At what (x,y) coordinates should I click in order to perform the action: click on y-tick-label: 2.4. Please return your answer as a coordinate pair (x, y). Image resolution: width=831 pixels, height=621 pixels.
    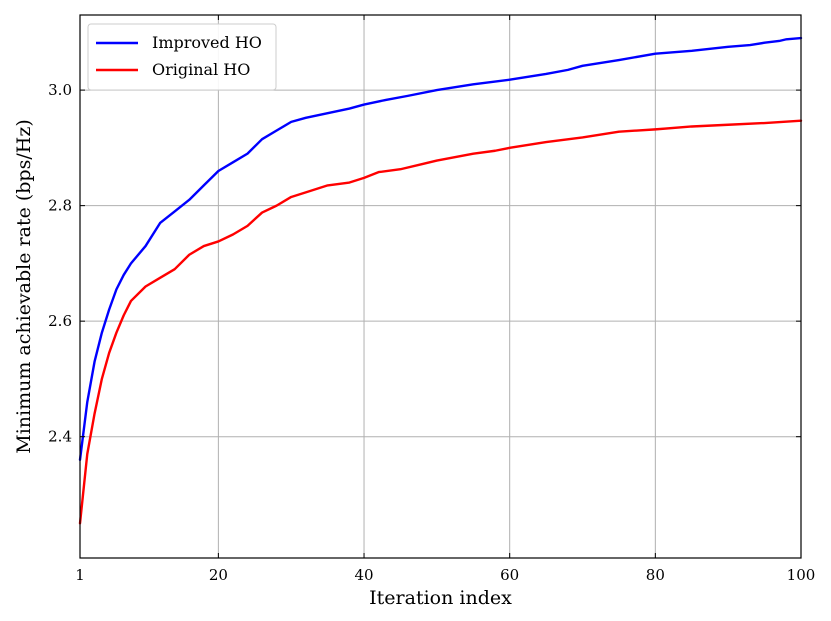
    Looking at the image, I should click on (60, 437).